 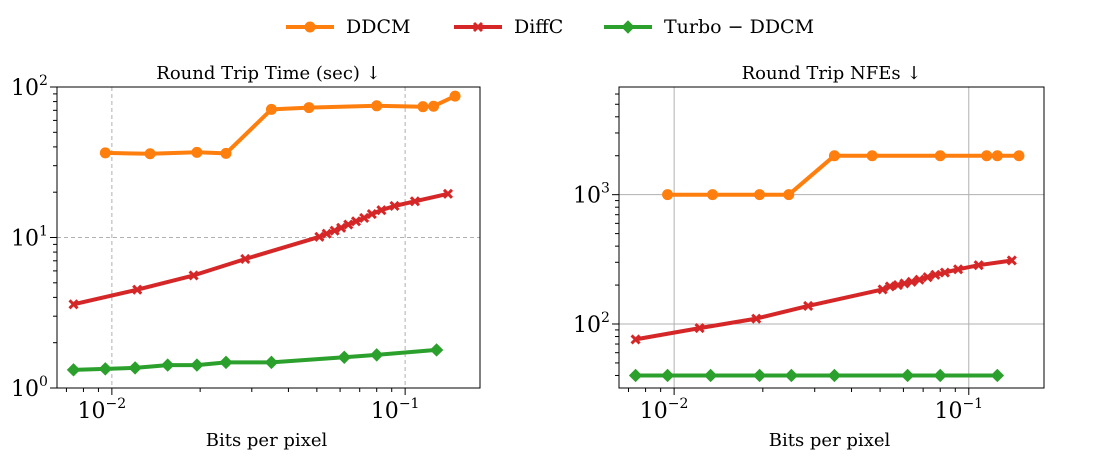 I want to click on legend-item-diffc: DiffC, so click(x=508, y=27).